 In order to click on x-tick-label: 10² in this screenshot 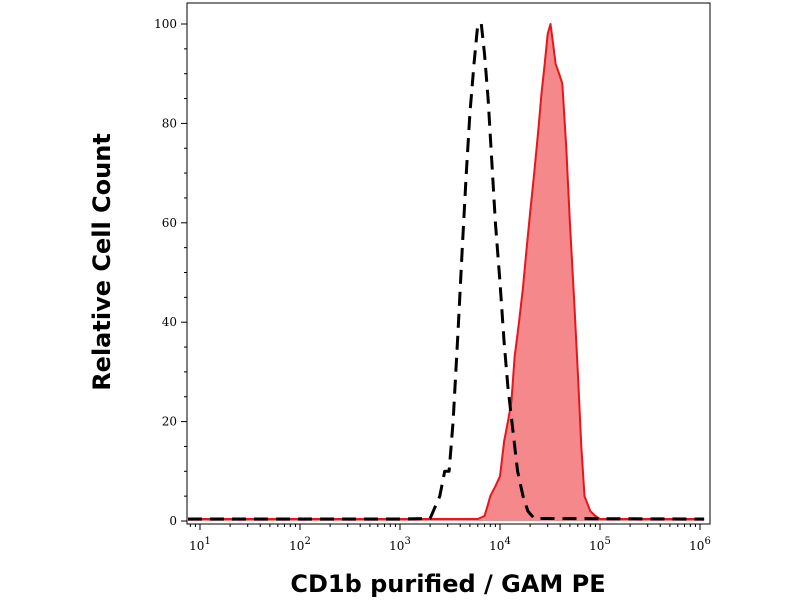, I will do `click(300, 544)`.